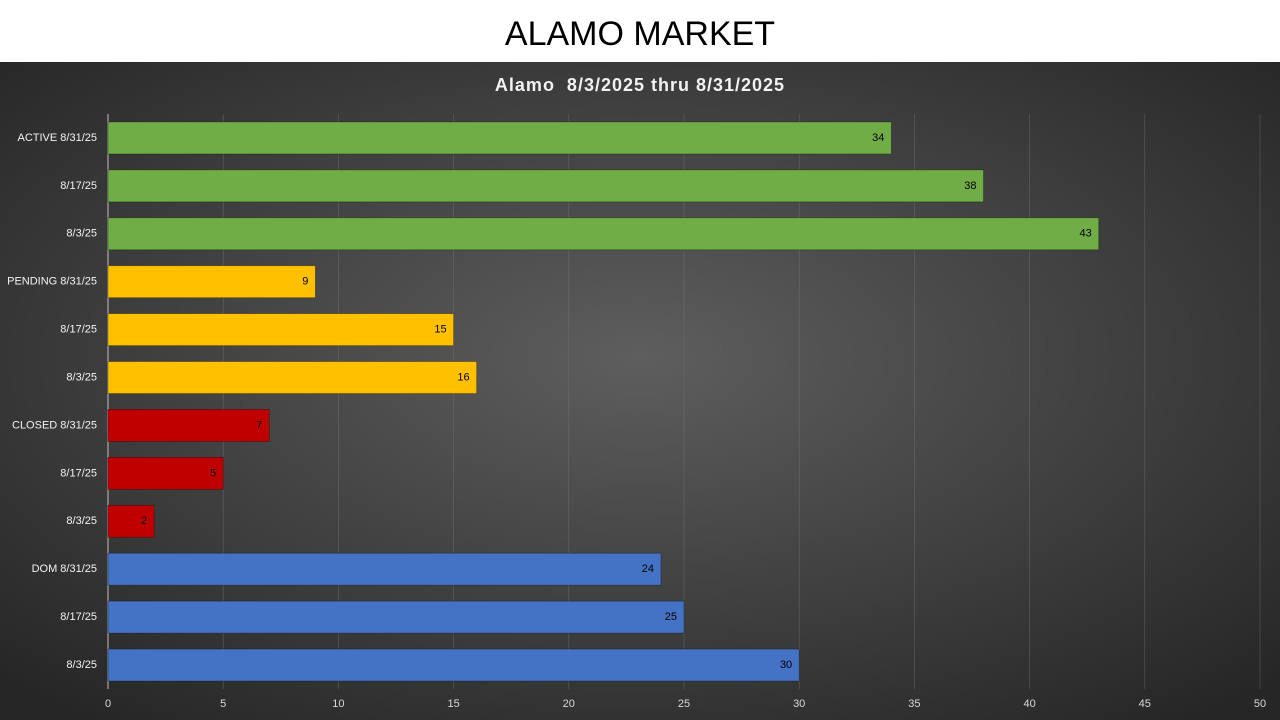 The image size is (1280, 720). What do you see at coordinates (1085, 234) in the screenshot?
I see `value-label: 43` at bounding box center [1085, 234].